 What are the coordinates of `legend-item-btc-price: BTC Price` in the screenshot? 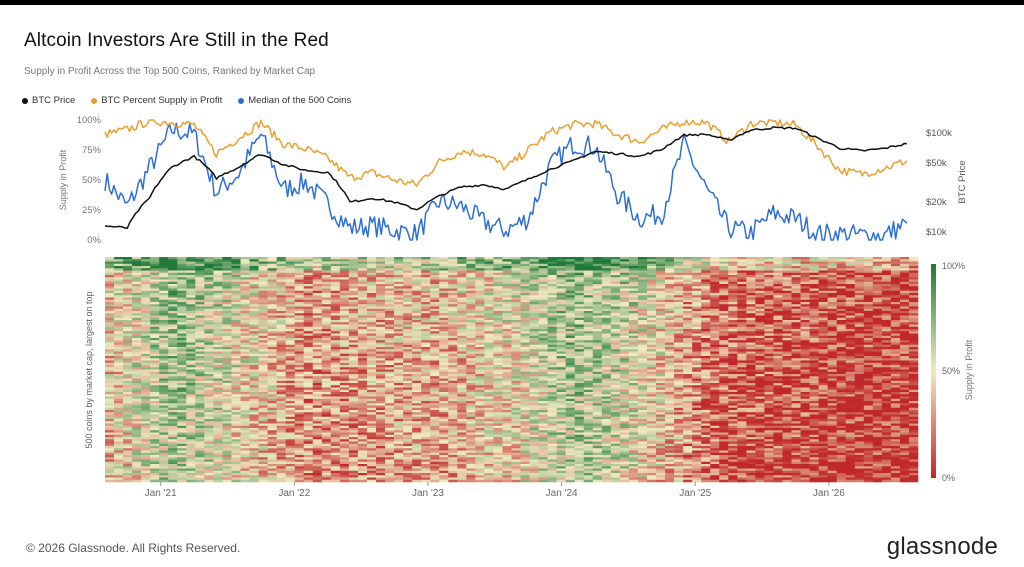 It's located at (48, 100).